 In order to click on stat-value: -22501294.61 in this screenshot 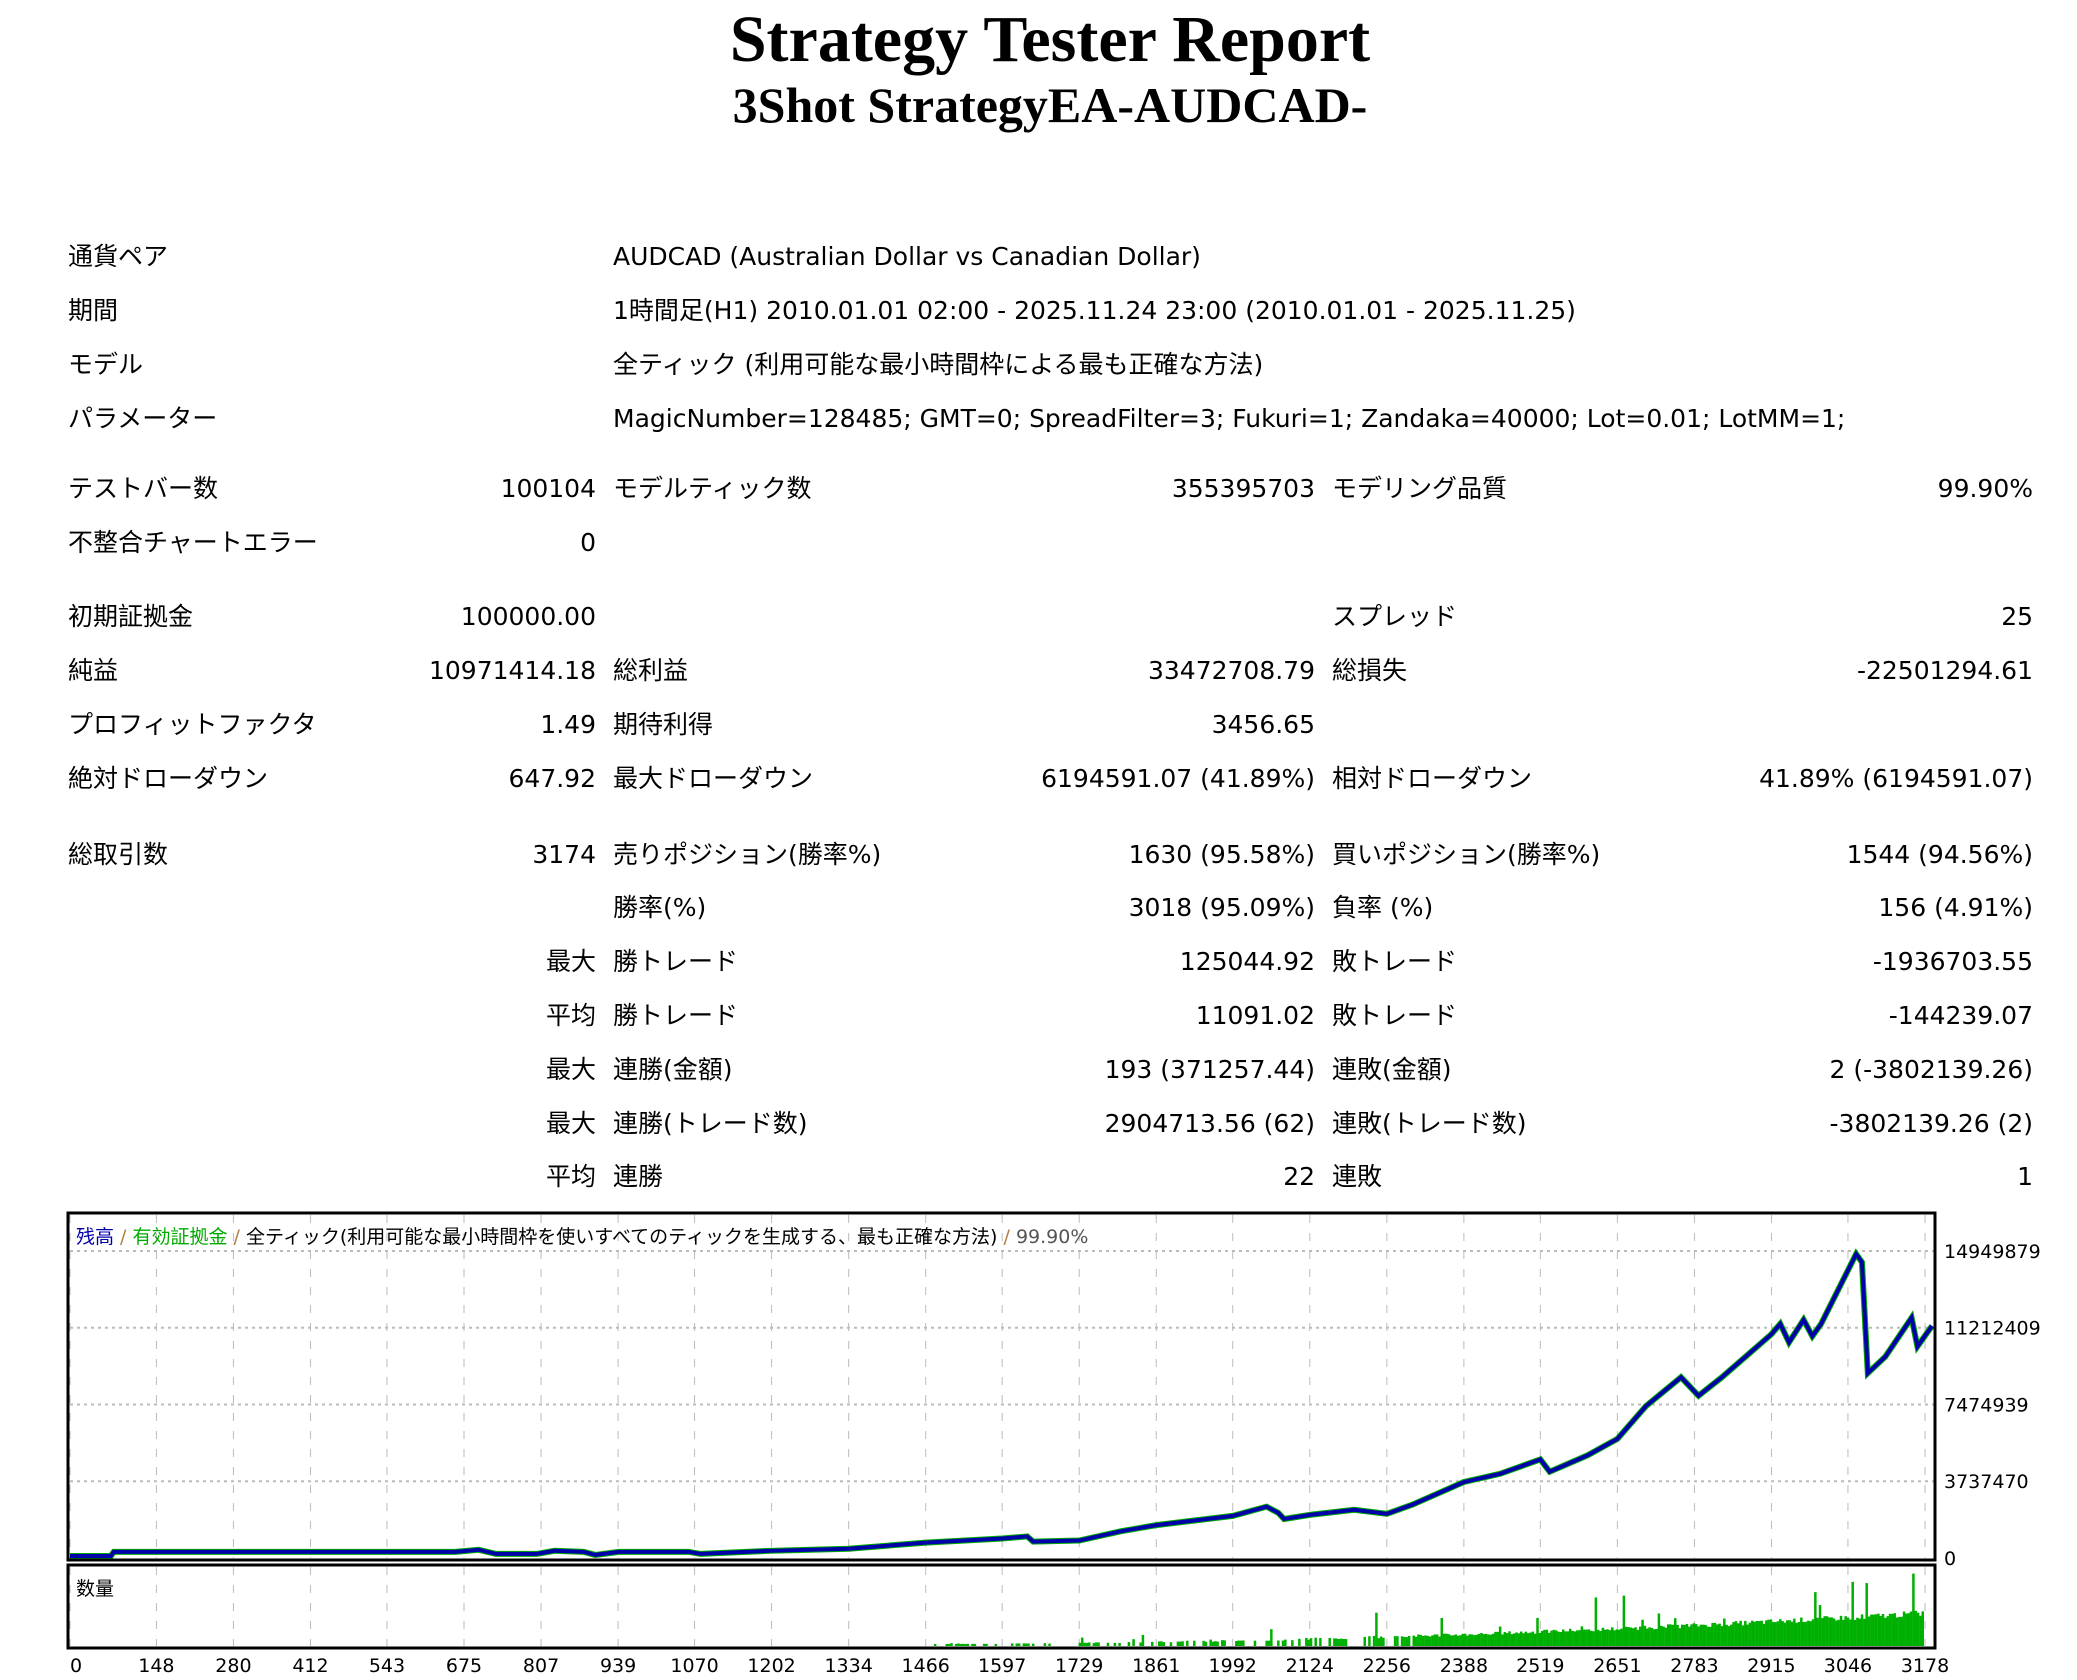, I will do `click(1944, 670)`.